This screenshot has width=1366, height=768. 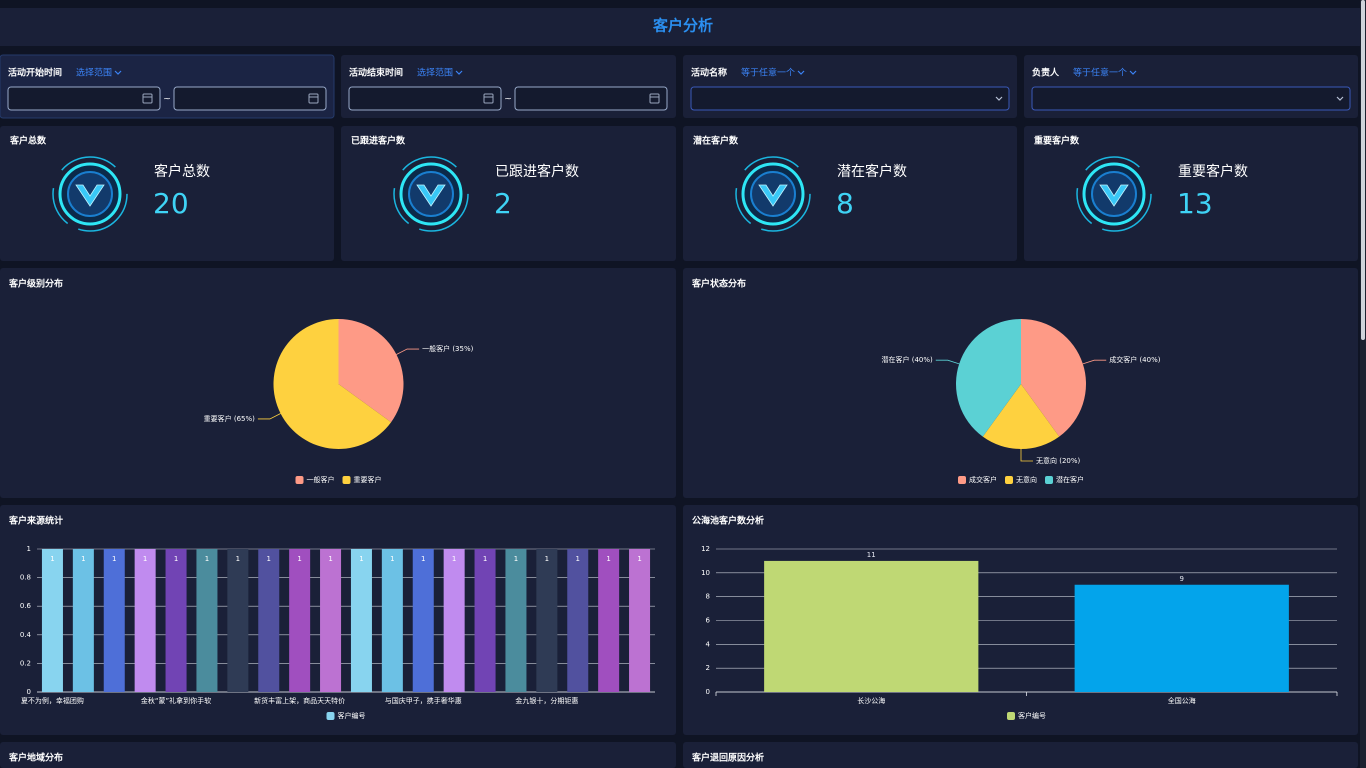 I want to click on bar-value-label: 9, so click(x=1182, y=579).